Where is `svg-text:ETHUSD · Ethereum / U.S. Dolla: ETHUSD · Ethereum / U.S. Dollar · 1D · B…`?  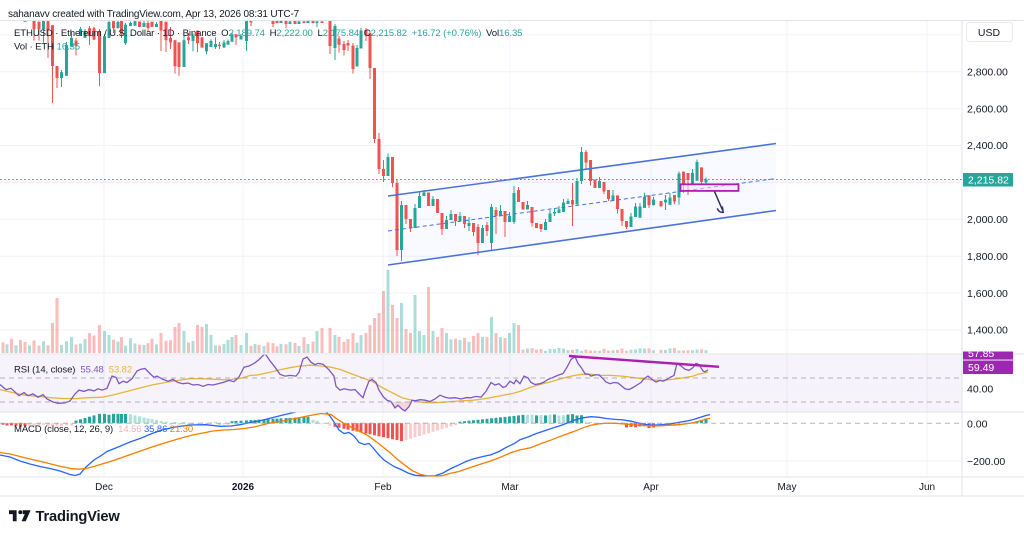
svg-text:ETHUSD · Ethereum / U.S. Dolla: ETHUSD · Ethereum / U.S. Dollar · 1D · B… is located at coordinates (268, 33).